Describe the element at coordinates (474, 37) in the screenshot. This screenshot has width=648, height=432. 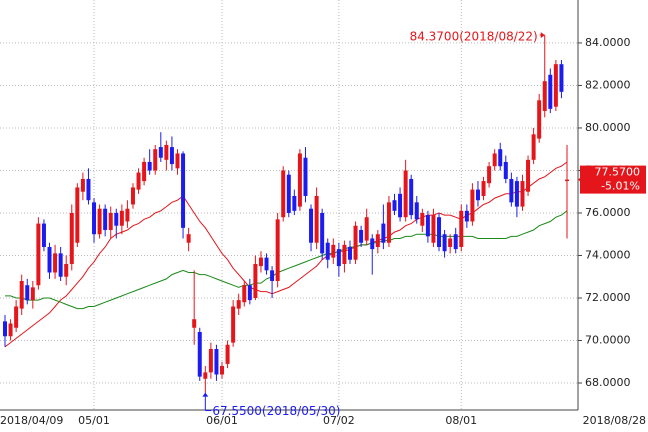
I see `annotation: 84.3700(2018/08/22)` at that location.